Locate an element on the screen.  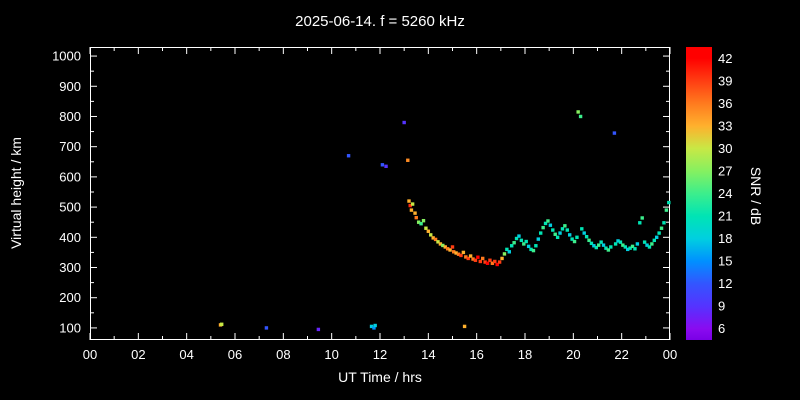
x-tick-label: 02 is located at coordinates (138, 354).